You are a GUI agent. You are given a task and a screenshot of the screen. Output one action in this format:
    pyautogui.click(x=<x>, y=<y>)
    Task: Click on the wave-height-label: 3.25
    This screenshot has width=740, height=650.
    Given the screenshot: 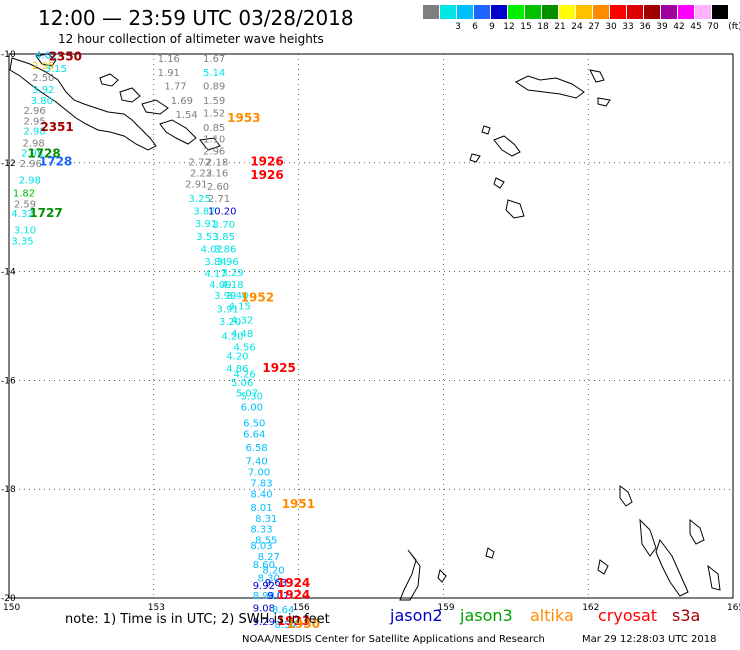 What is the action you would take?
    pyautogui.click(x=200, y=199)
    